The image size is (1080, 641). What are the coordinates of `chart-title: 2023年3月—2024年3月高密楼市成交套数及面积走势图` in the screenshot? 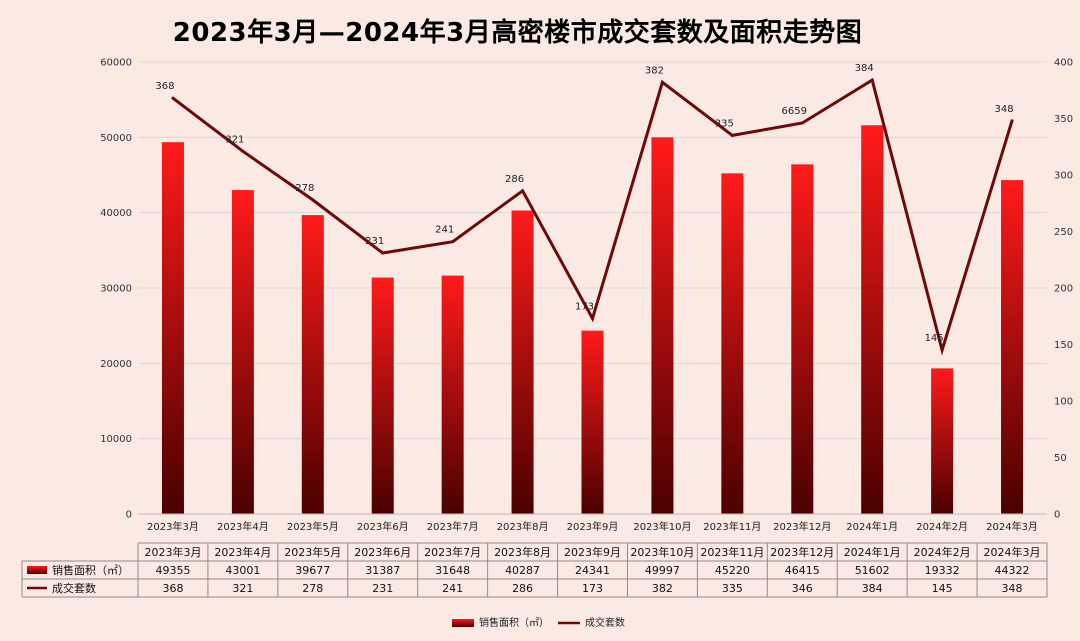 It's located at (517, 33).